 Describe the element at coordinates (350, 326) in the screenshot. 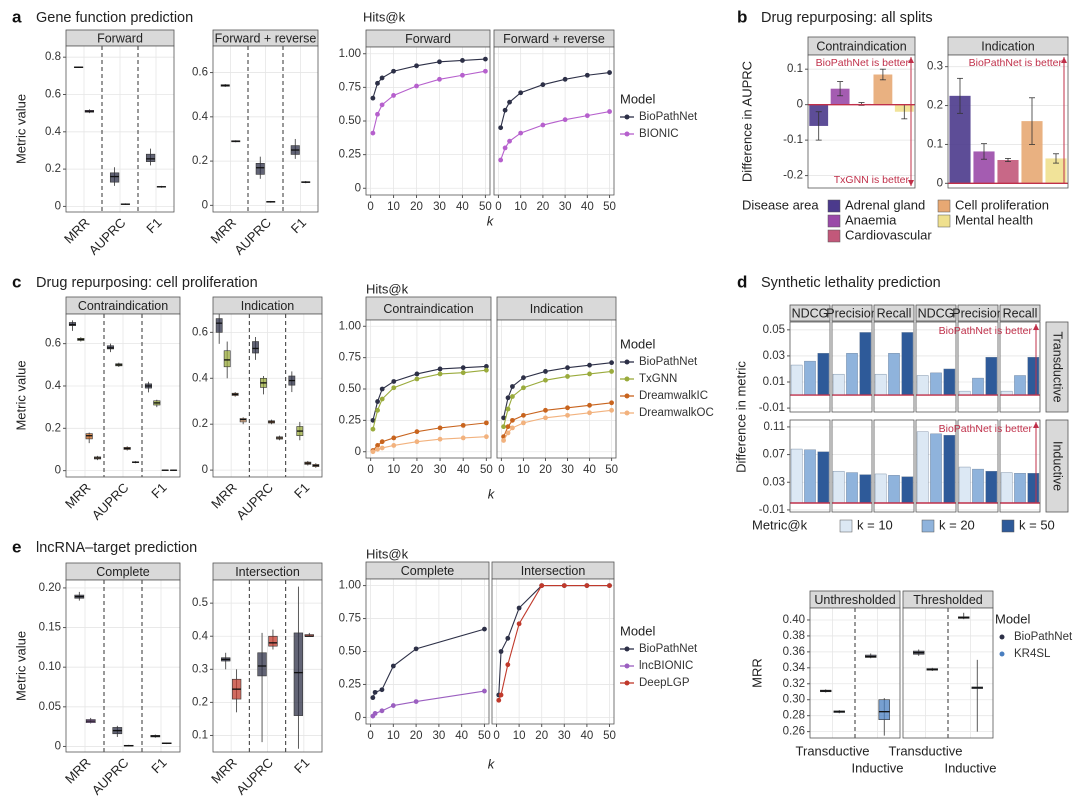

I see `y-tick-label: 1.00` at that location.